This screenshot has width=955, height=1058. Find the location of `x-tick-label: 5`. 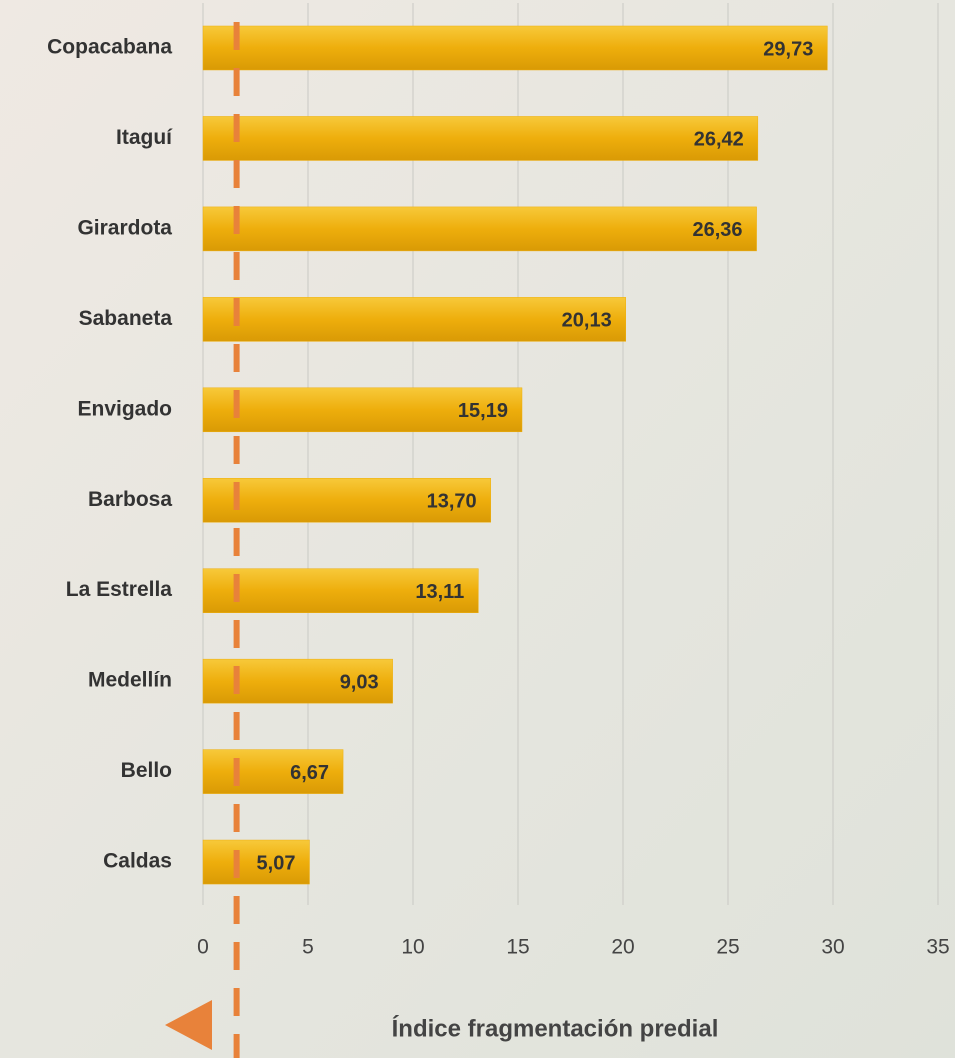

x-tick-label: 5 is located at coordinates (308, 947).